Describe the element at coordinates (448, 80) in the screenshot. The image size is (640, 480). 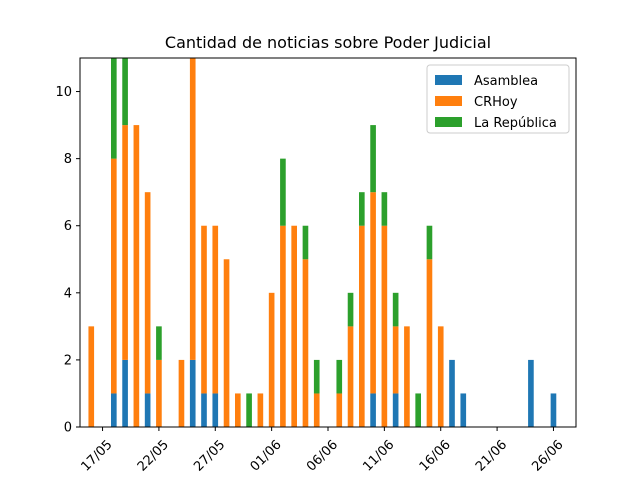
I see `legend-swatch-asamblea` at that location.